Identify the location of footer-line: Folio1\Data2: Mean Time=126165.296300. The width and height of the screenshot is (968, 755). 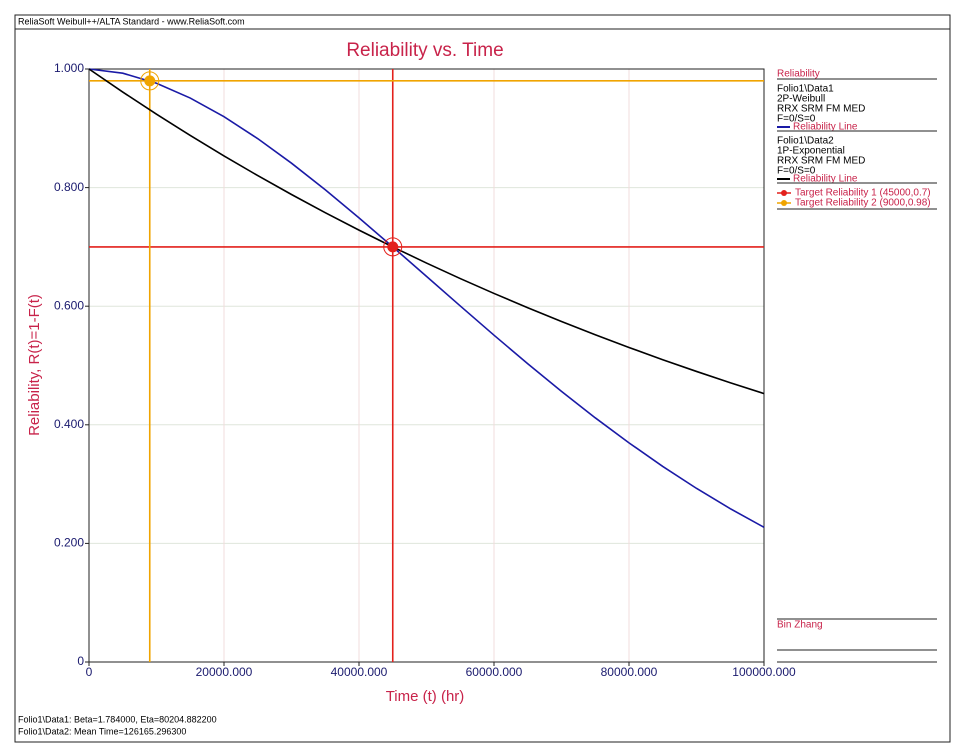
(102, 731).